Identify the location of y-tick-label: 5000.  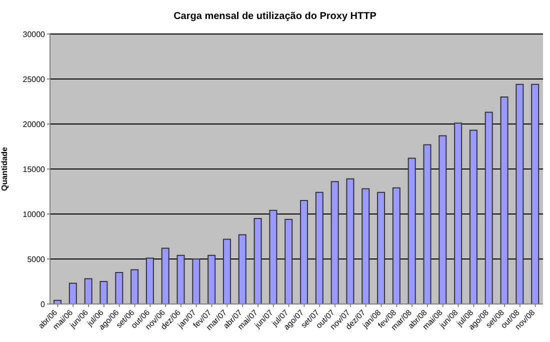
(36, 259).